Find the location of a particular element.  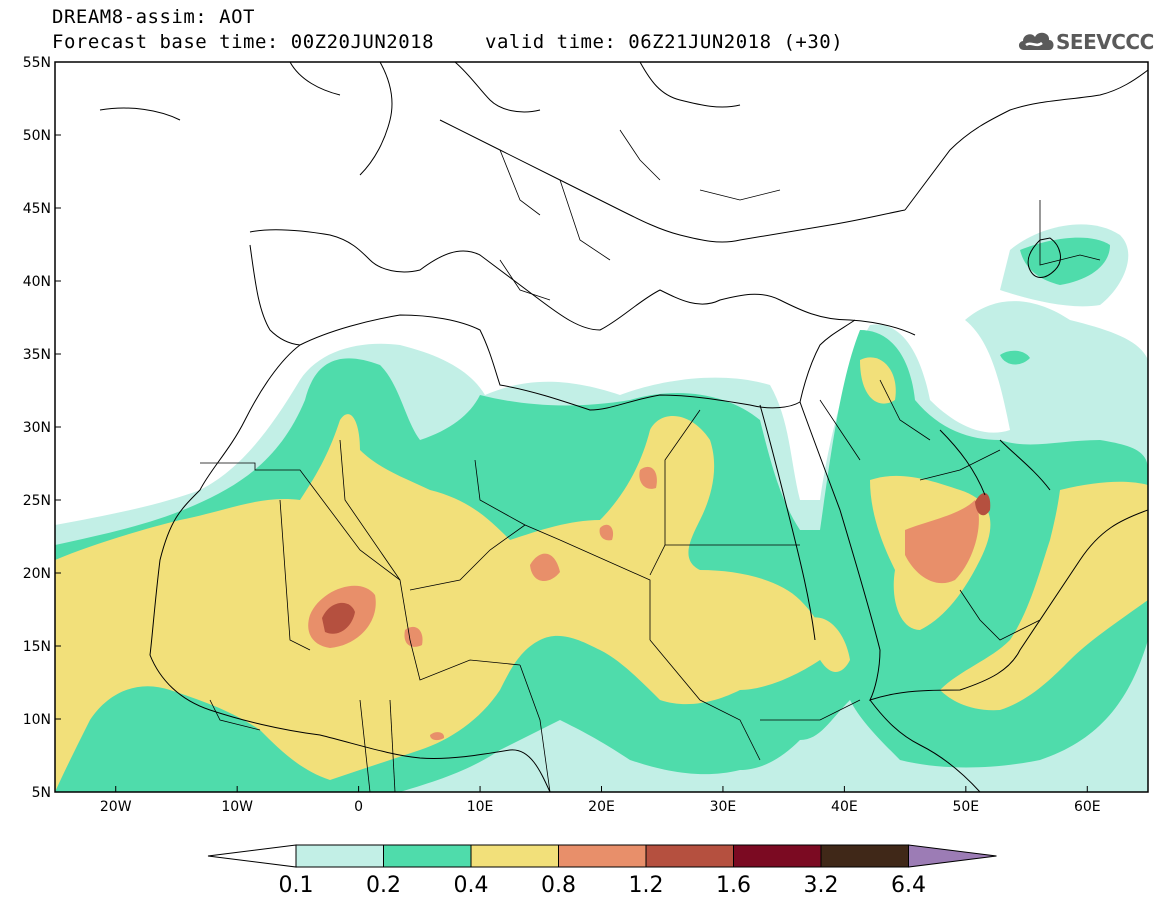

colorbar-label: 6.4 is located at coordinates (908, 885).